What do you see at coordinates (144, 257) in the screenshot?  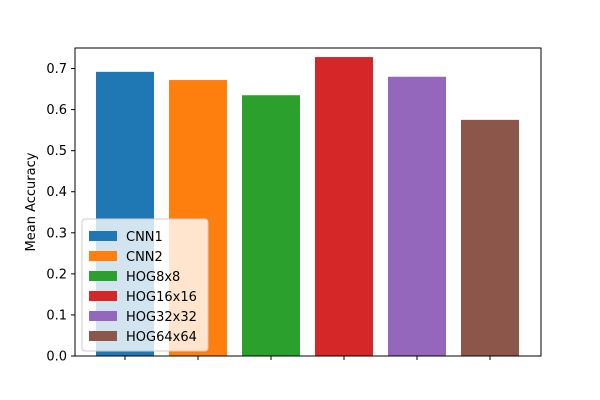 I see `legend-label-cnn2: CNN2` at bounding box center [144, 257].